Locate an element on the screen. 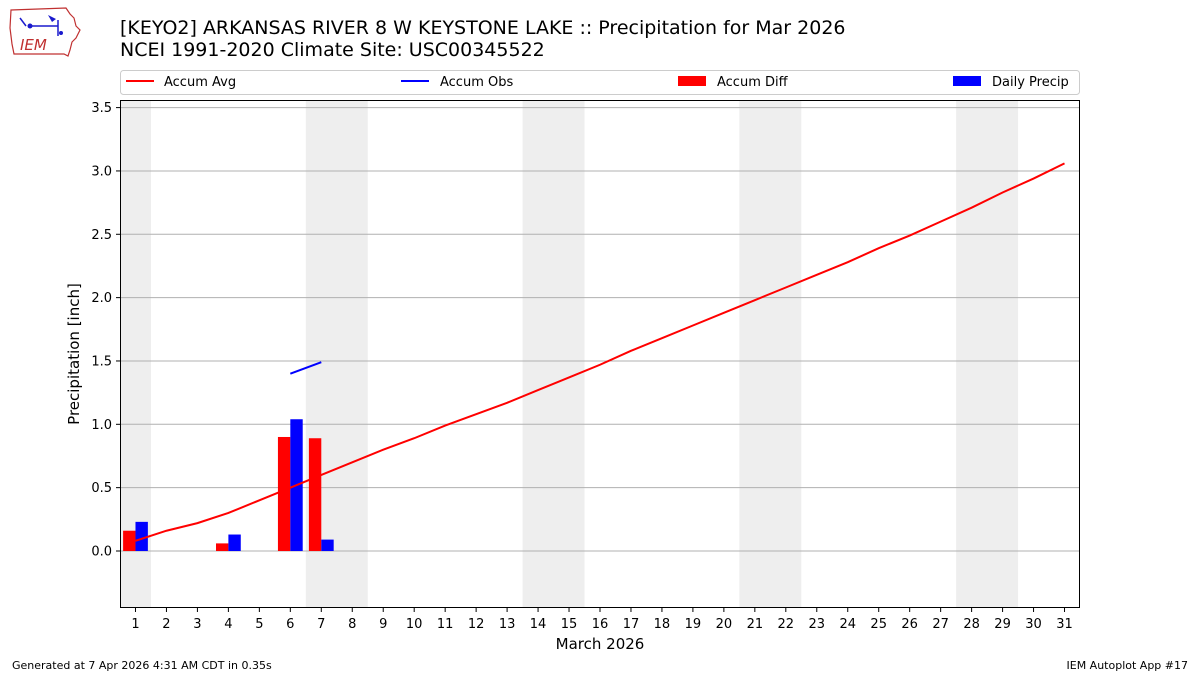 The height and width of the screenshot is (675, 1200). x-tick-label: 30 is located at coordinates (1033, 624).